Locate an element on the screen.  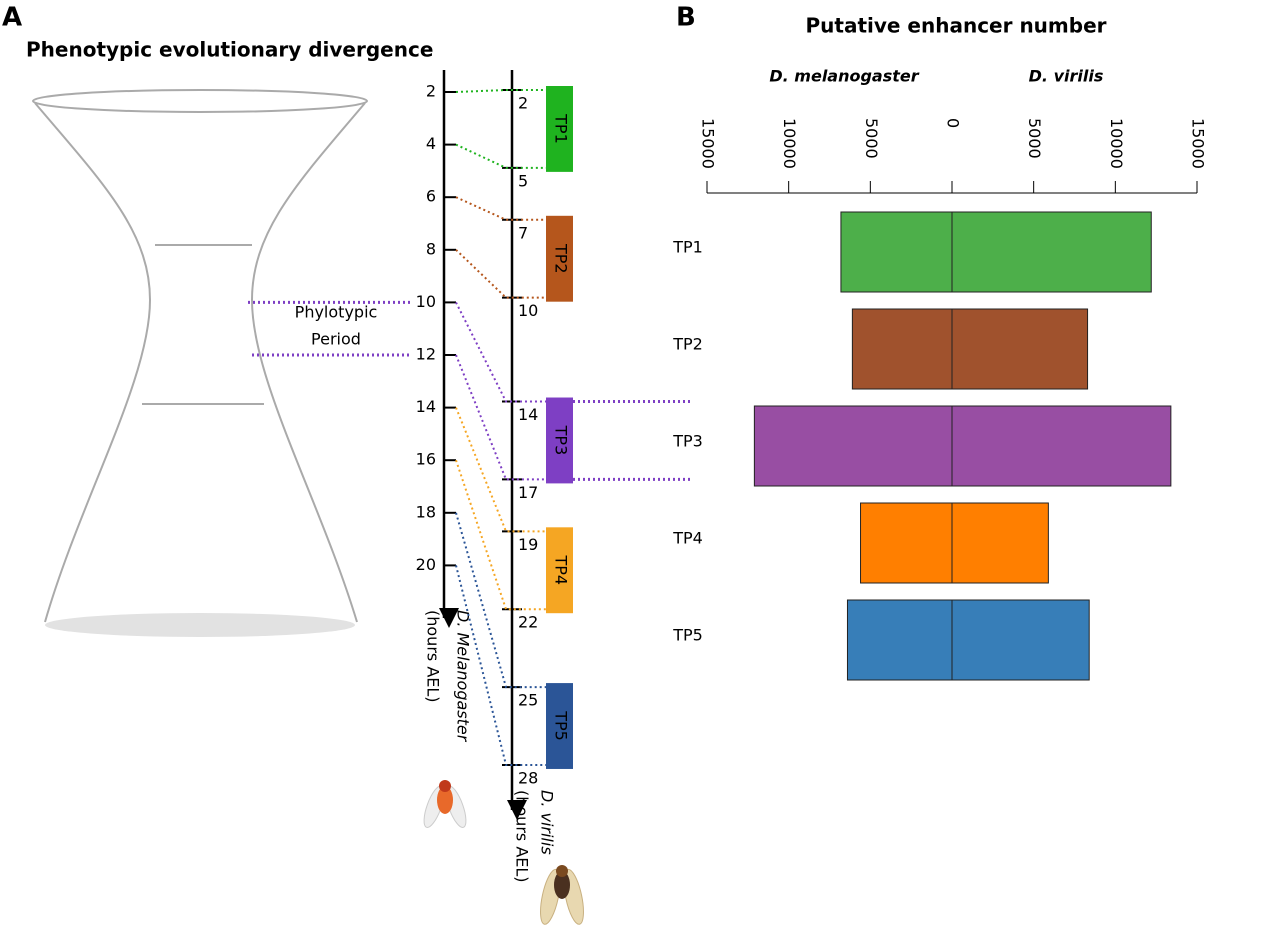
panel-label: B is located at coordinates (686, 18).